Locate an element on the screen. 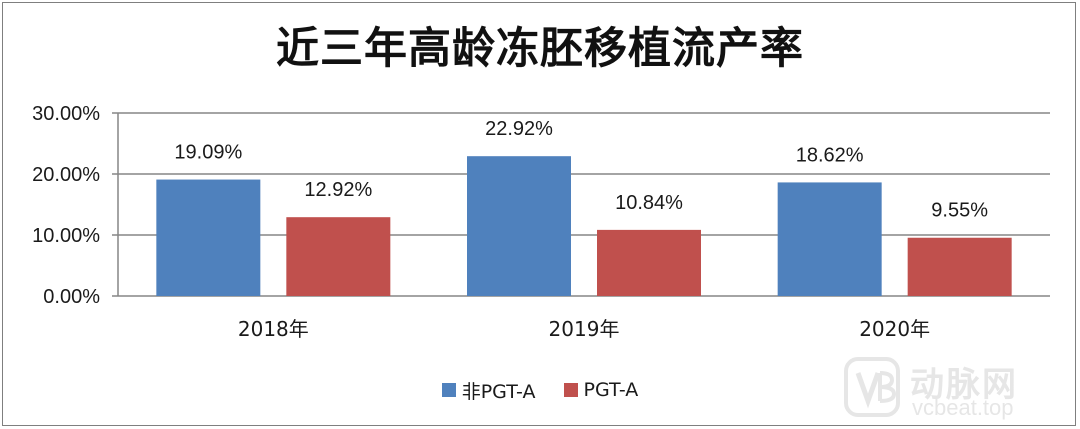 Image resolution: width=1080 pixels, height=429 pixels. watermark-url: vcbeat.top is located at coordinates (963, 407).